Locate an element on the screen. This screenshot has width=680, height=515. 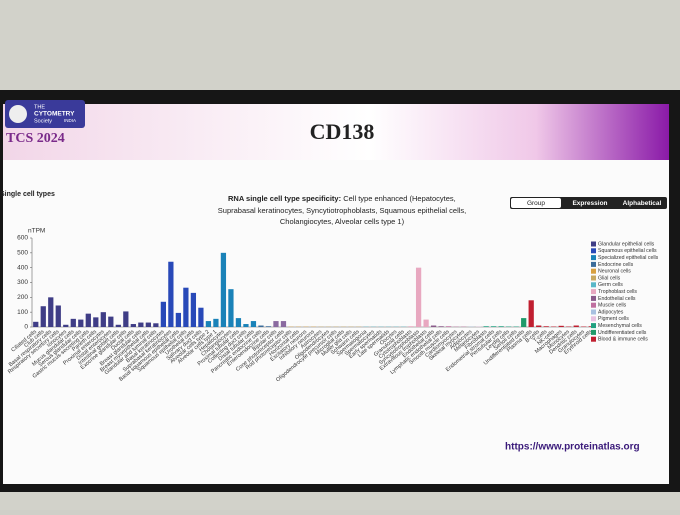
logo-text: CYTOMETRY is located at coordinates (54, 114).